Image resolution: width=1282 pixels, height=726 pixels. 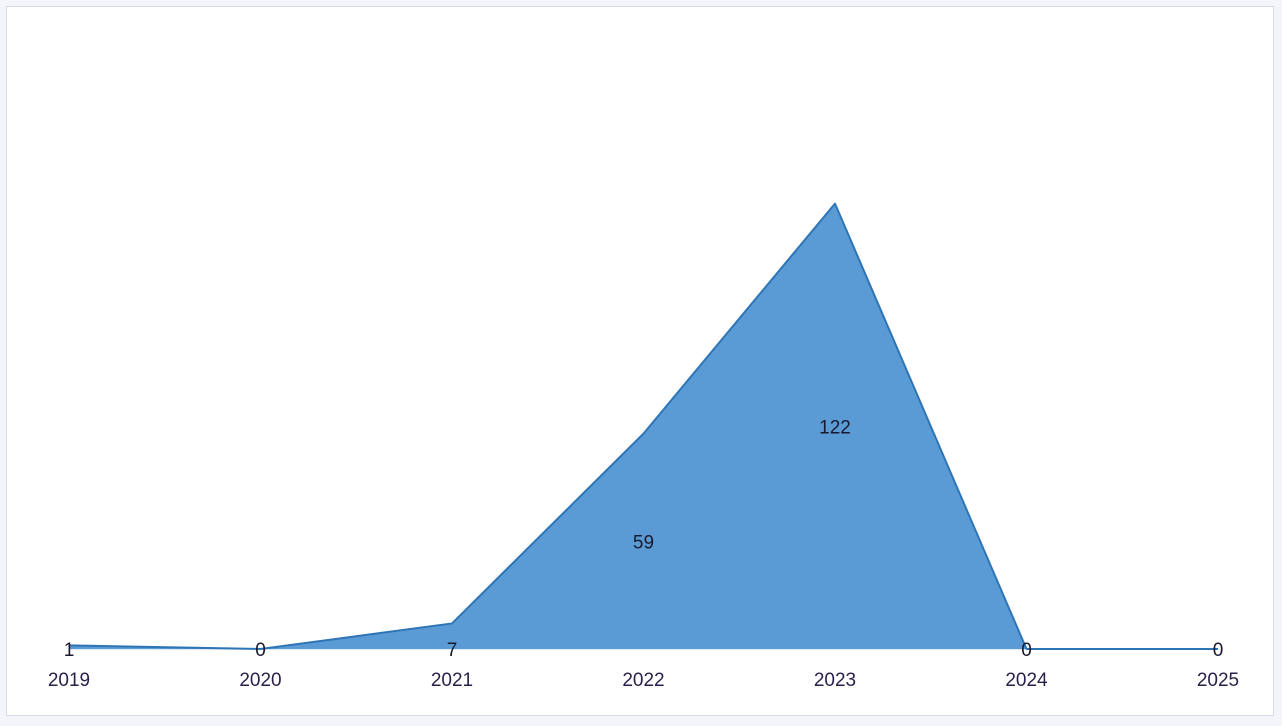 I want to click on data-label-2023: 122, so click(x=835, y=427).